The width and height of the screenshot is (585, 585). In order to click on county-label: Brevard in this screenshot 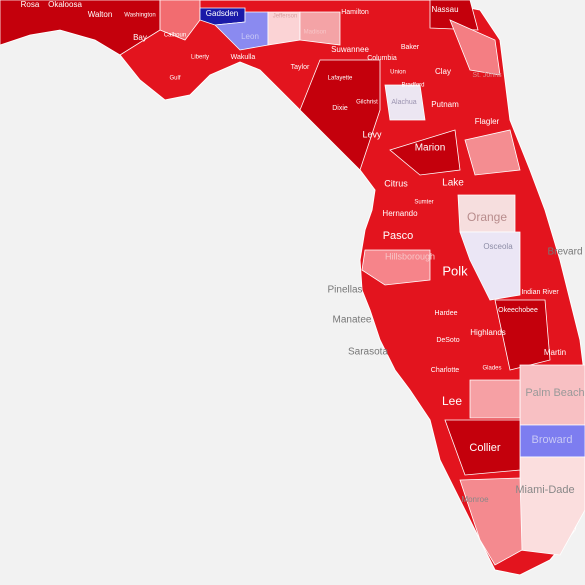, I will do `click(564, 252)`.